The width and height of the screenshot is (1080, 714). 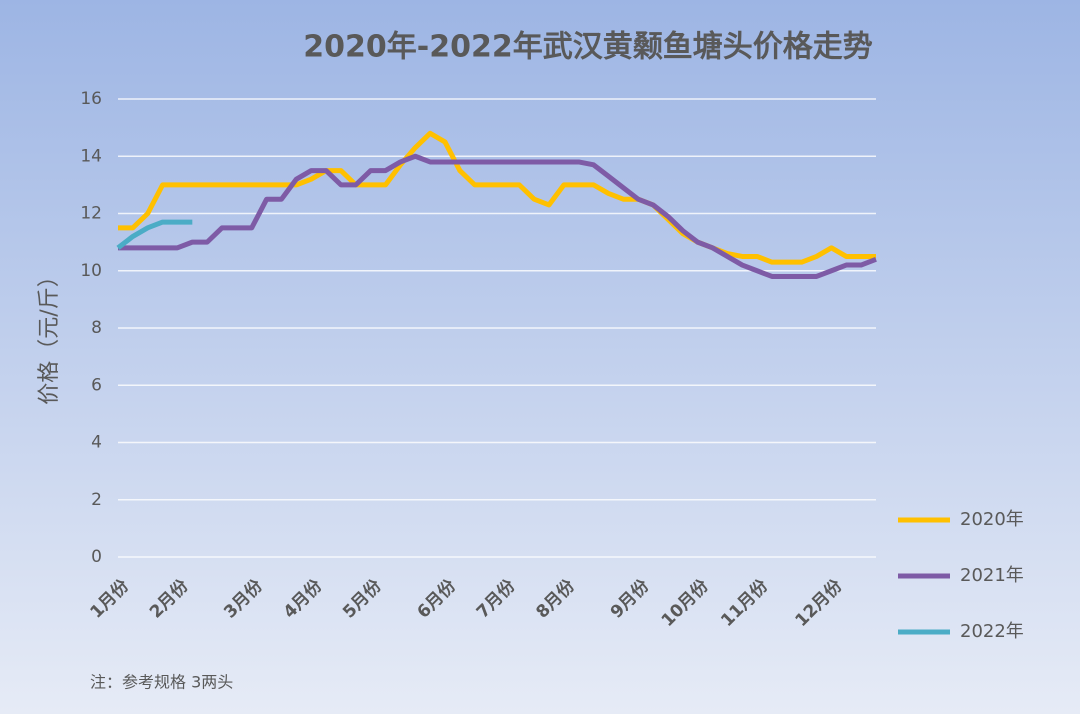 I want to click on x-tick-label: 3月份, so click(x=244, y=599).